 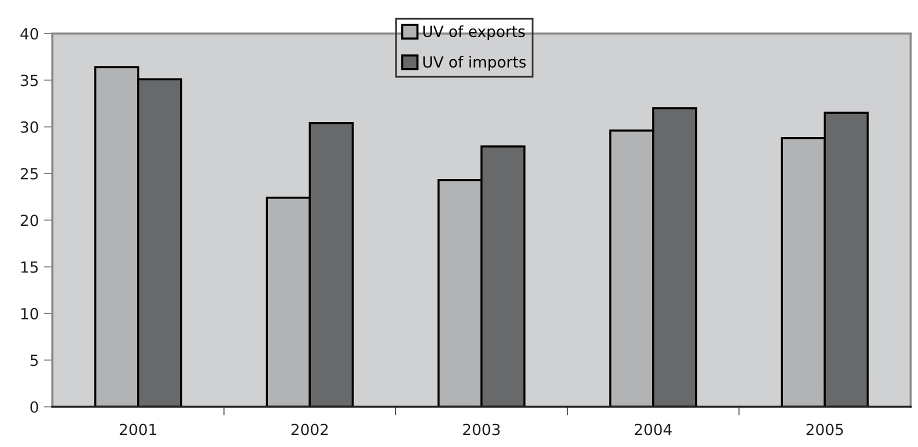 I want to click on x-tick-label: 2002, so click(x=310, y=430).